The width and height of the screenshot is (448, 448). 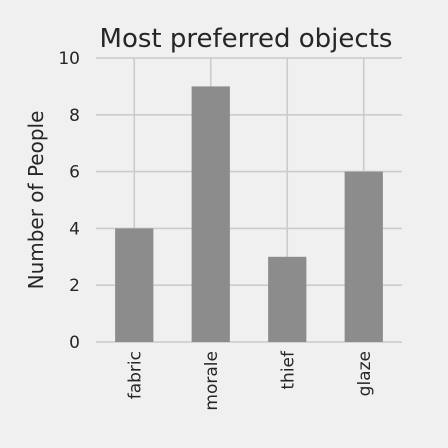 I want to click on y-tick-label: 0, so click(x=74, y=343).